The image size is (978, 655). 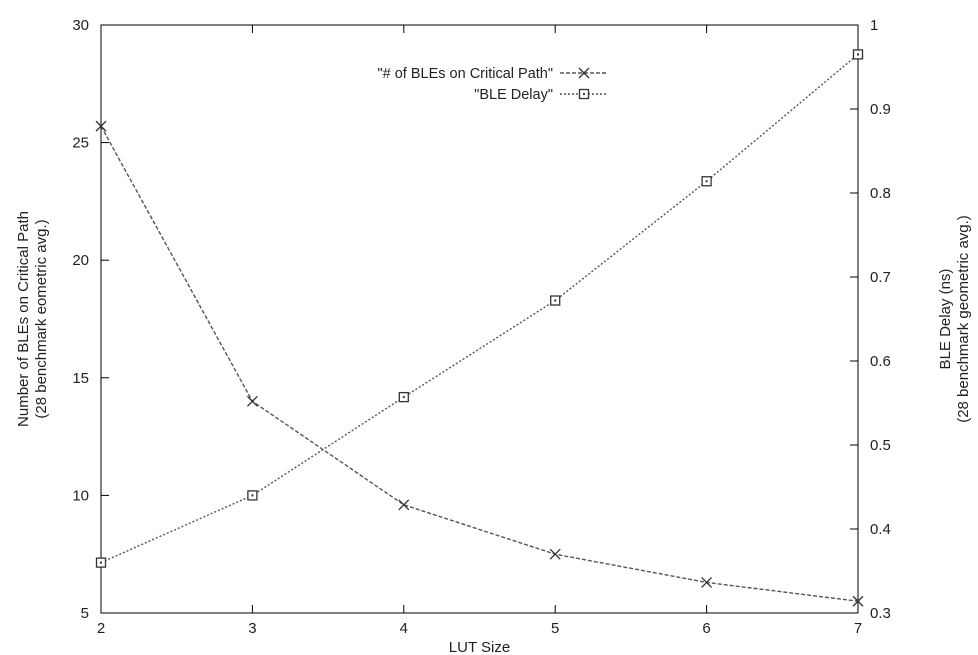 I want to click on y-right-tick-label: 0.9, so click(x=880, y=109).